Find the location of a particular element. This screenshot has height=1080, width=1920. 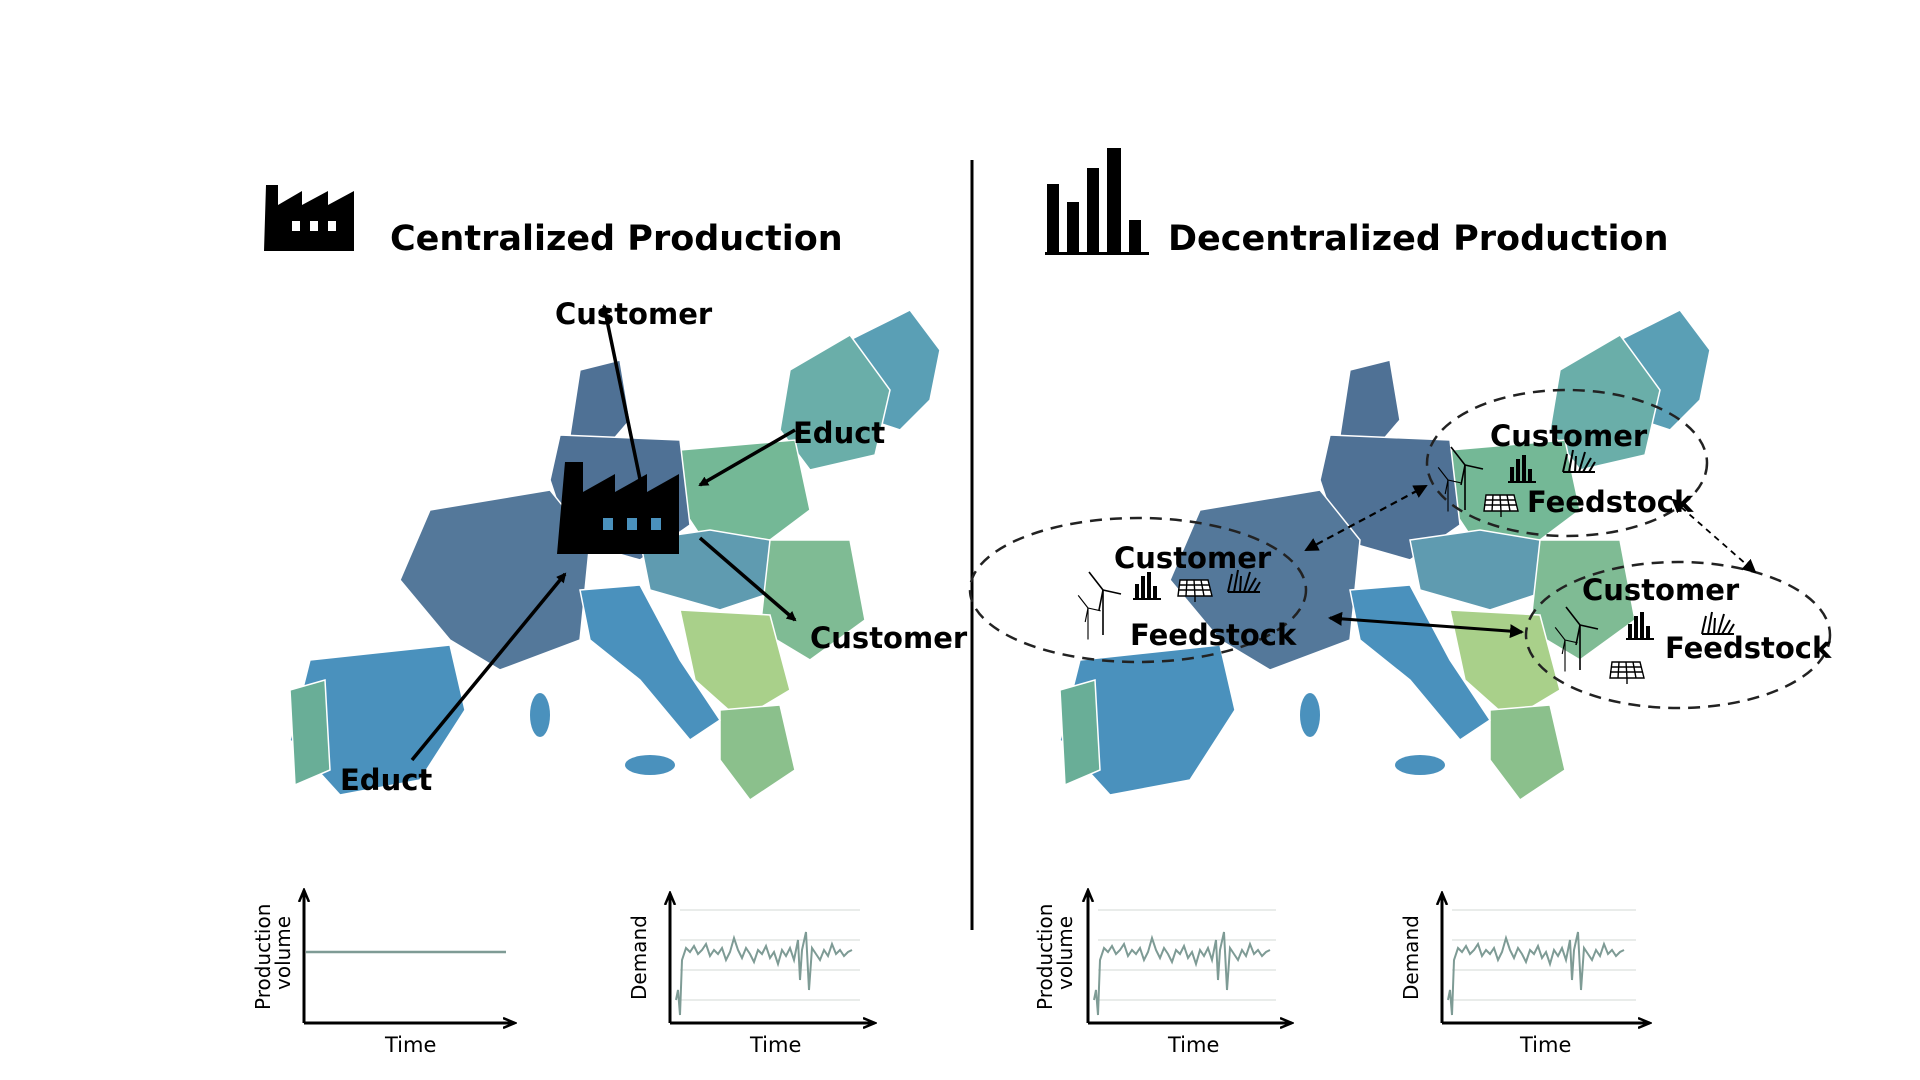

cluster-2-customer: Customer is located at coordinates (1193, 558).